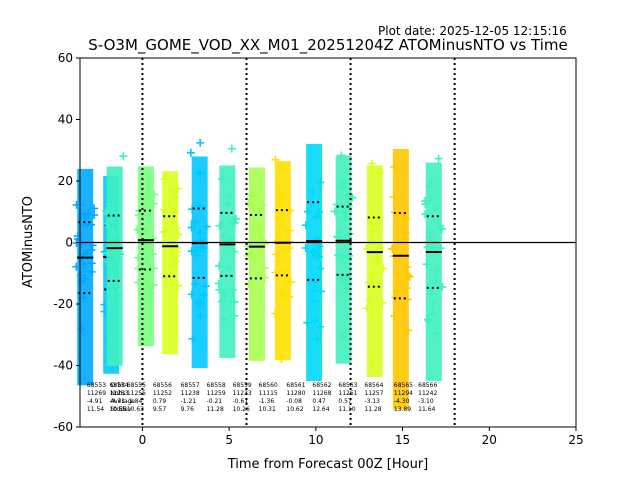  Describe the element at coordinates (402, 409) in the screenshot. I see `orbit-stat-68565: 13.89` at that location.